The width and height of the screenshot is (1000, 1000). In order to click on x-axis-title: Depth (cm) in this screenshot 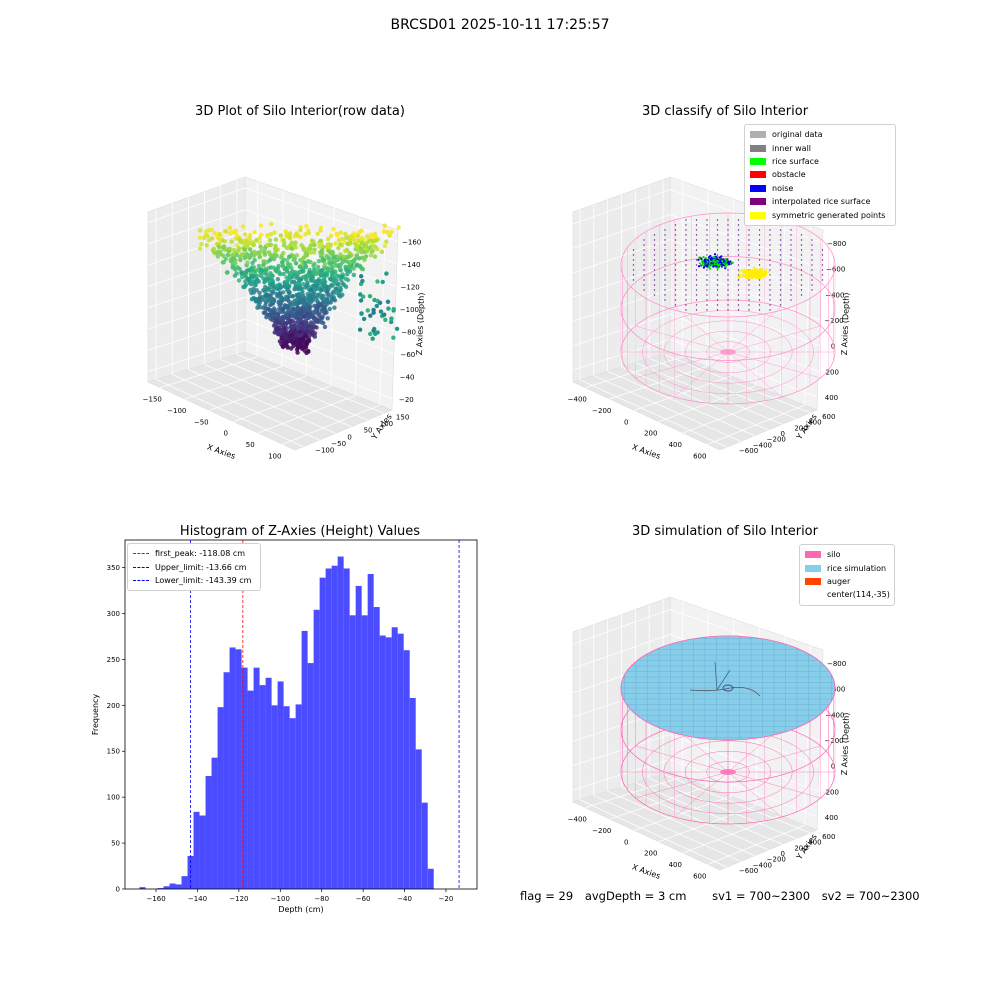, I will do `click(300, 909)`.